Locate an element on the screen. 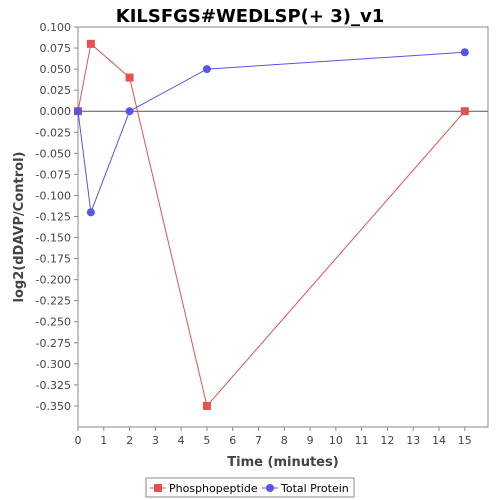 The width and height of the screenshot is (500, 500). y-tick-label: -0.225 is located at coordinates (53, 301).